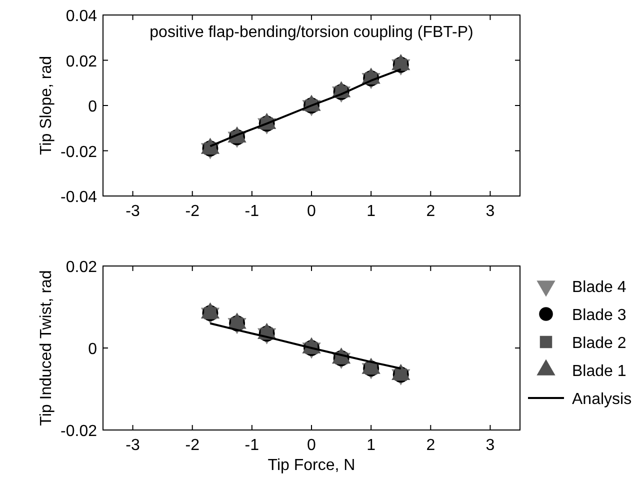 This screenshot has width=639, height=502. What do you see at coordinates (599, 371) in the screenshot?
I see `legend-label: Blade 1` at bounding box center [599, 371].